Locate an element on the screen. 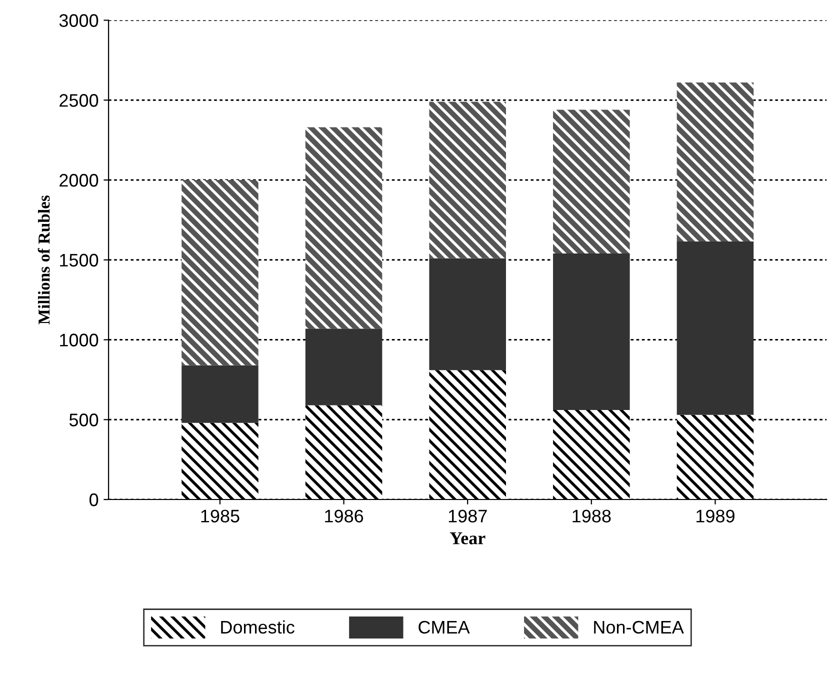 The image size is (835, 675). y-tick-label: 0 is located at coordinates (93, 499).